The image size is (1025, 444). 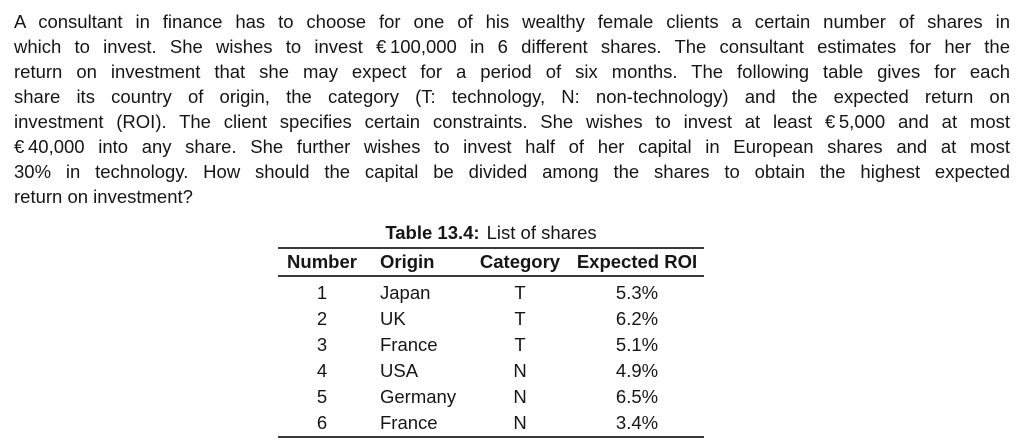 I want to click on table-caption-label: Table 13.4:, so click(x=432, y=232).